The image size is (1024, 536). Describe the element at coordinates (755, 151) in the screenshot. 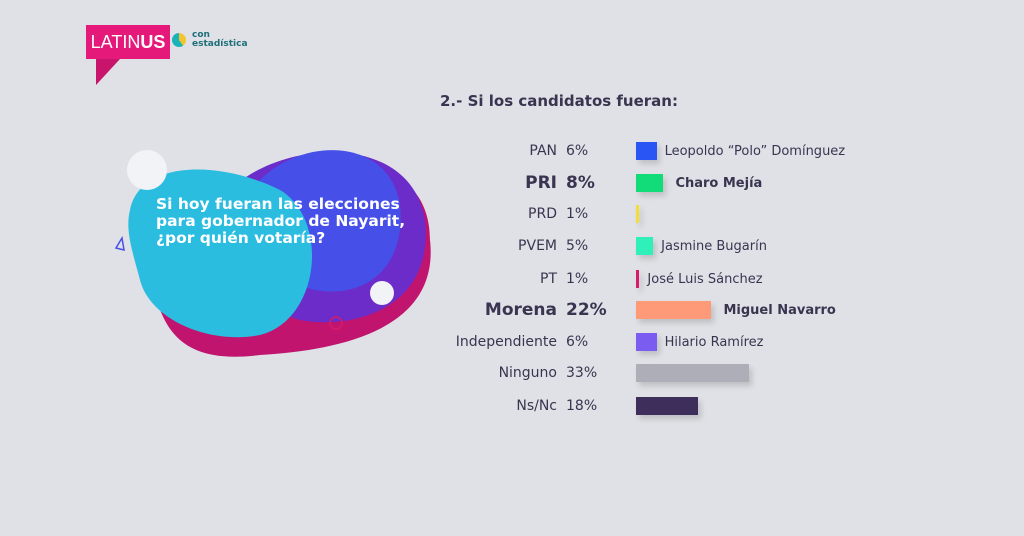

I see `candidate-label: Leopoldo “Polo” Domínguez` at that location.